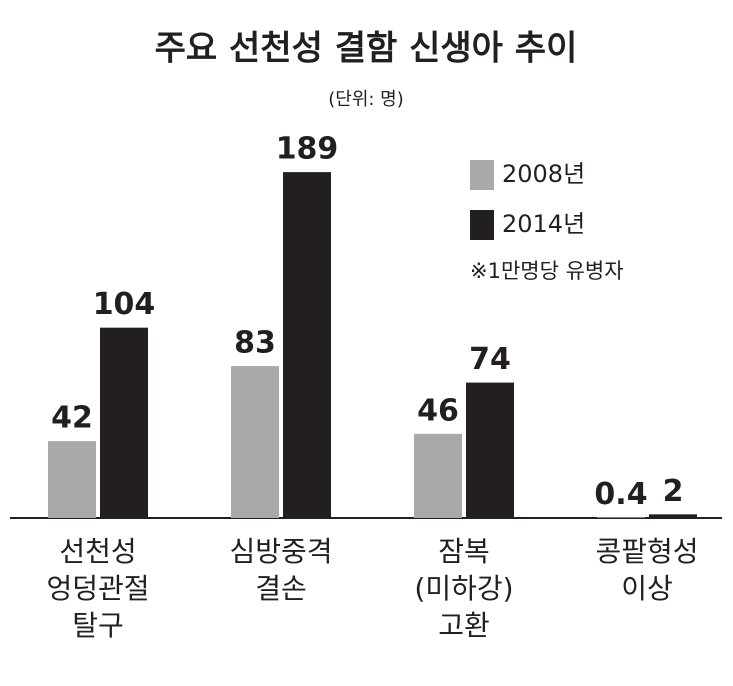  I want to click on value-label: 104, so click(124, 304).